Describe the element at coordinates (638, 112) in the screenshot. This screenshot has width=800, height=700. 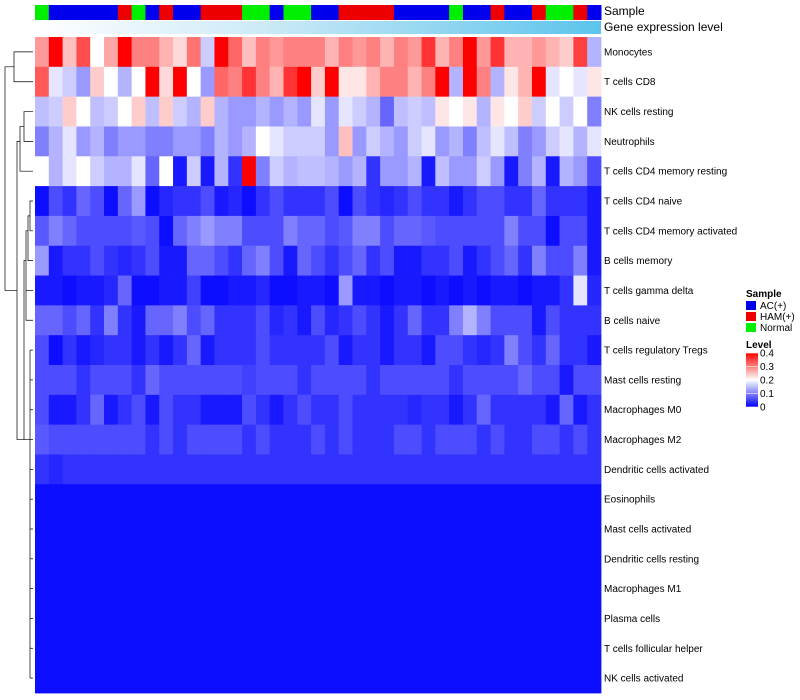
I see `row-label: NK cells resting` at that location.